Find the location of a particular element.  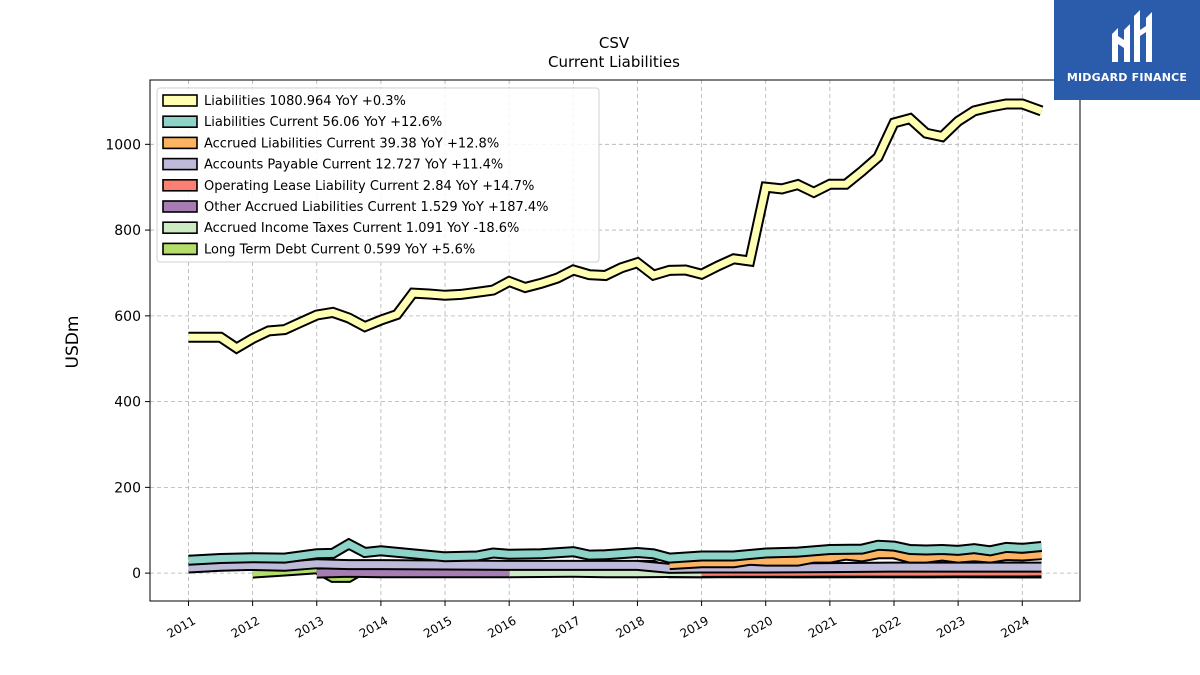

legend-entry: Long Term Debt Current 0.599 YoY +5.6% is located at coordinates (339, 249).